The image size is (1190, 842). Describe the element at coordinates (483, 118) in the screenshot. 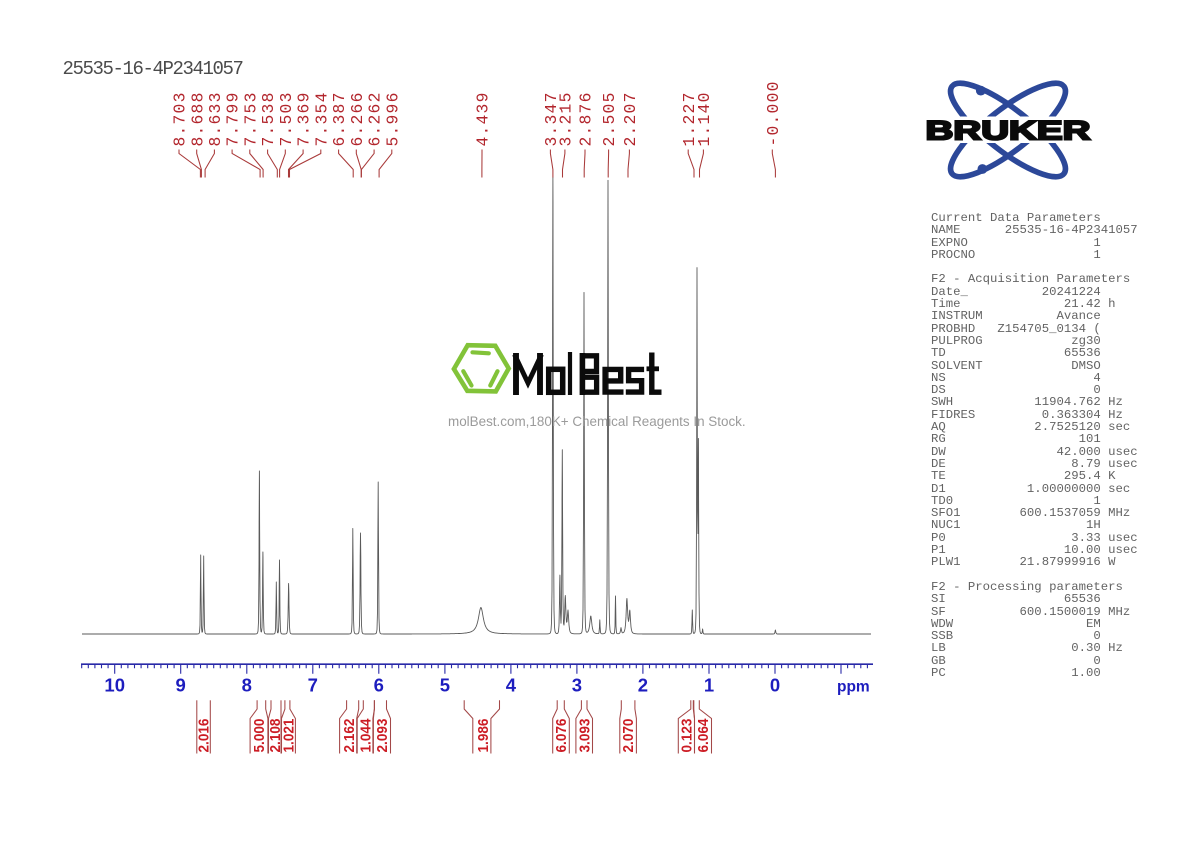

I see `svg-text: 4.439` at that location.